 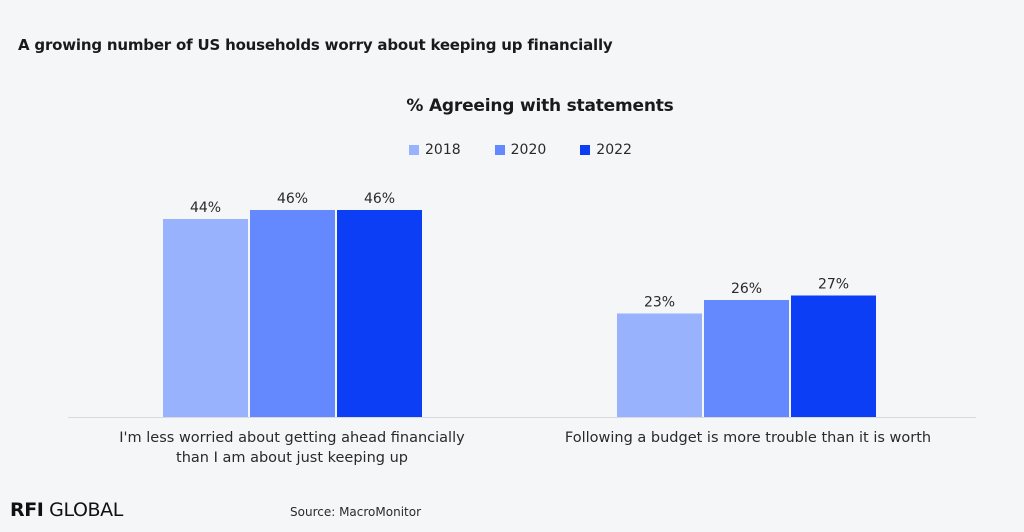 I want to click on brand-logo-bold: RFI, so click(x=27, y=510).